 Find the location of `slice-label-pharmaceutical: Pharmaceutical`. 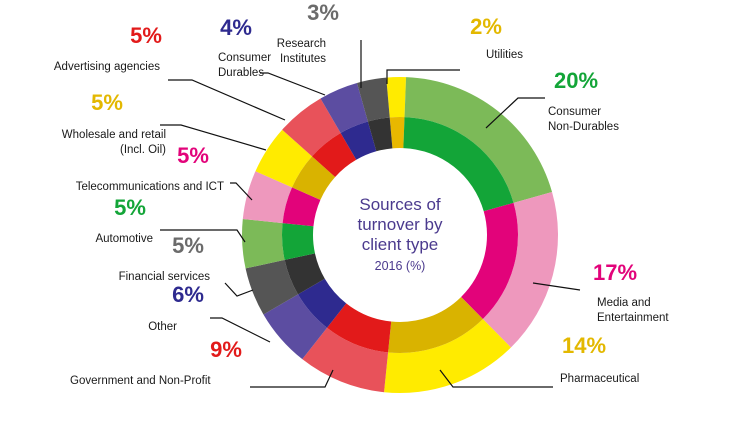

slice-label-pharmaceutical: Pharmaceutical is located at coordinates (599, 379).